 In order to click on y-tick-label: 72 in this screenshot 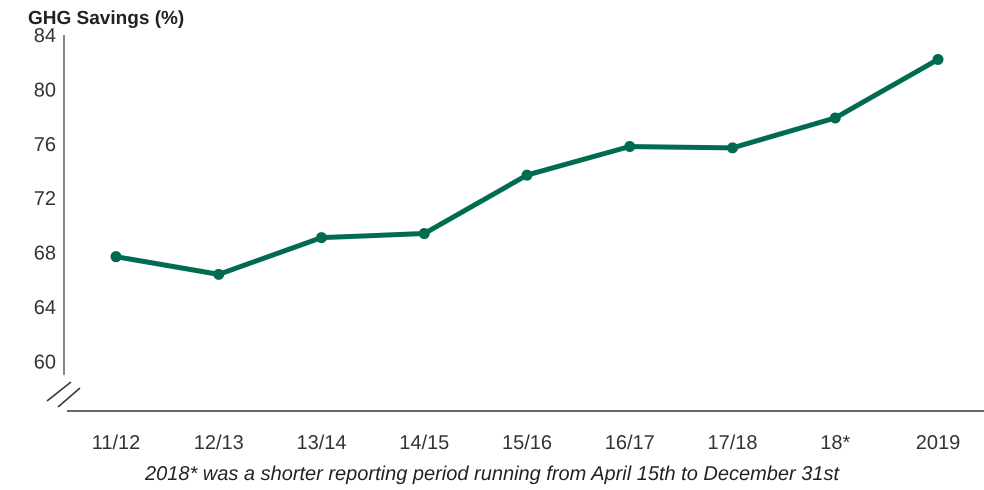, I will do `click(45, 199)`.